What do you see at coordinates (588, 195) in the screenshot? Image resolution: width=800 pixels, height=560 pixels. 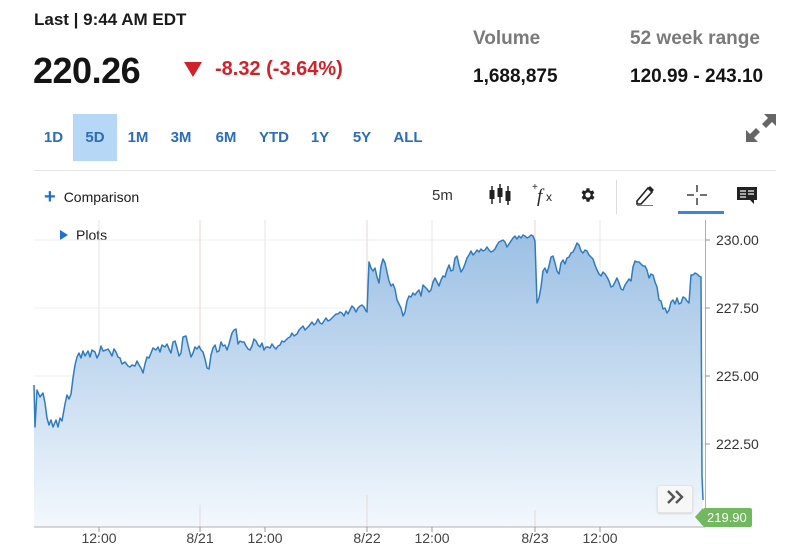 I see `gear-icon` at bounding box center [588, 195].